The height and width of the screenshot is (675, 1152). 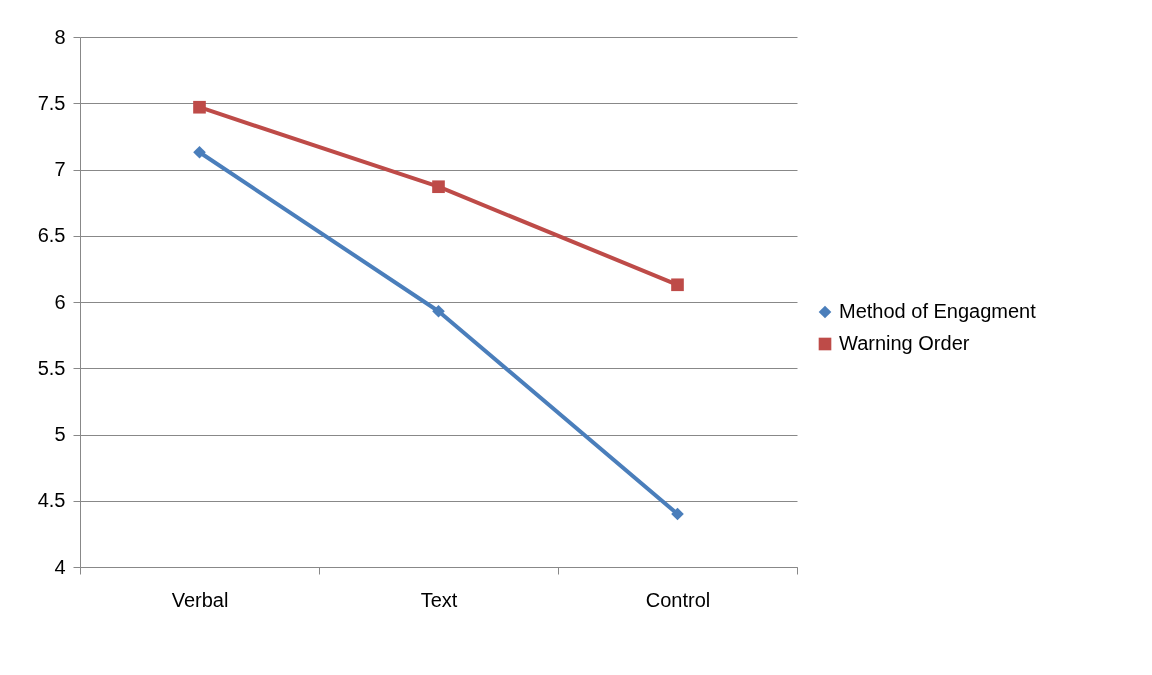 What do you see at coordinates (60, 566) in the screenshot?
I see `y-tick-label: 4` at bounding box center [60, 566].